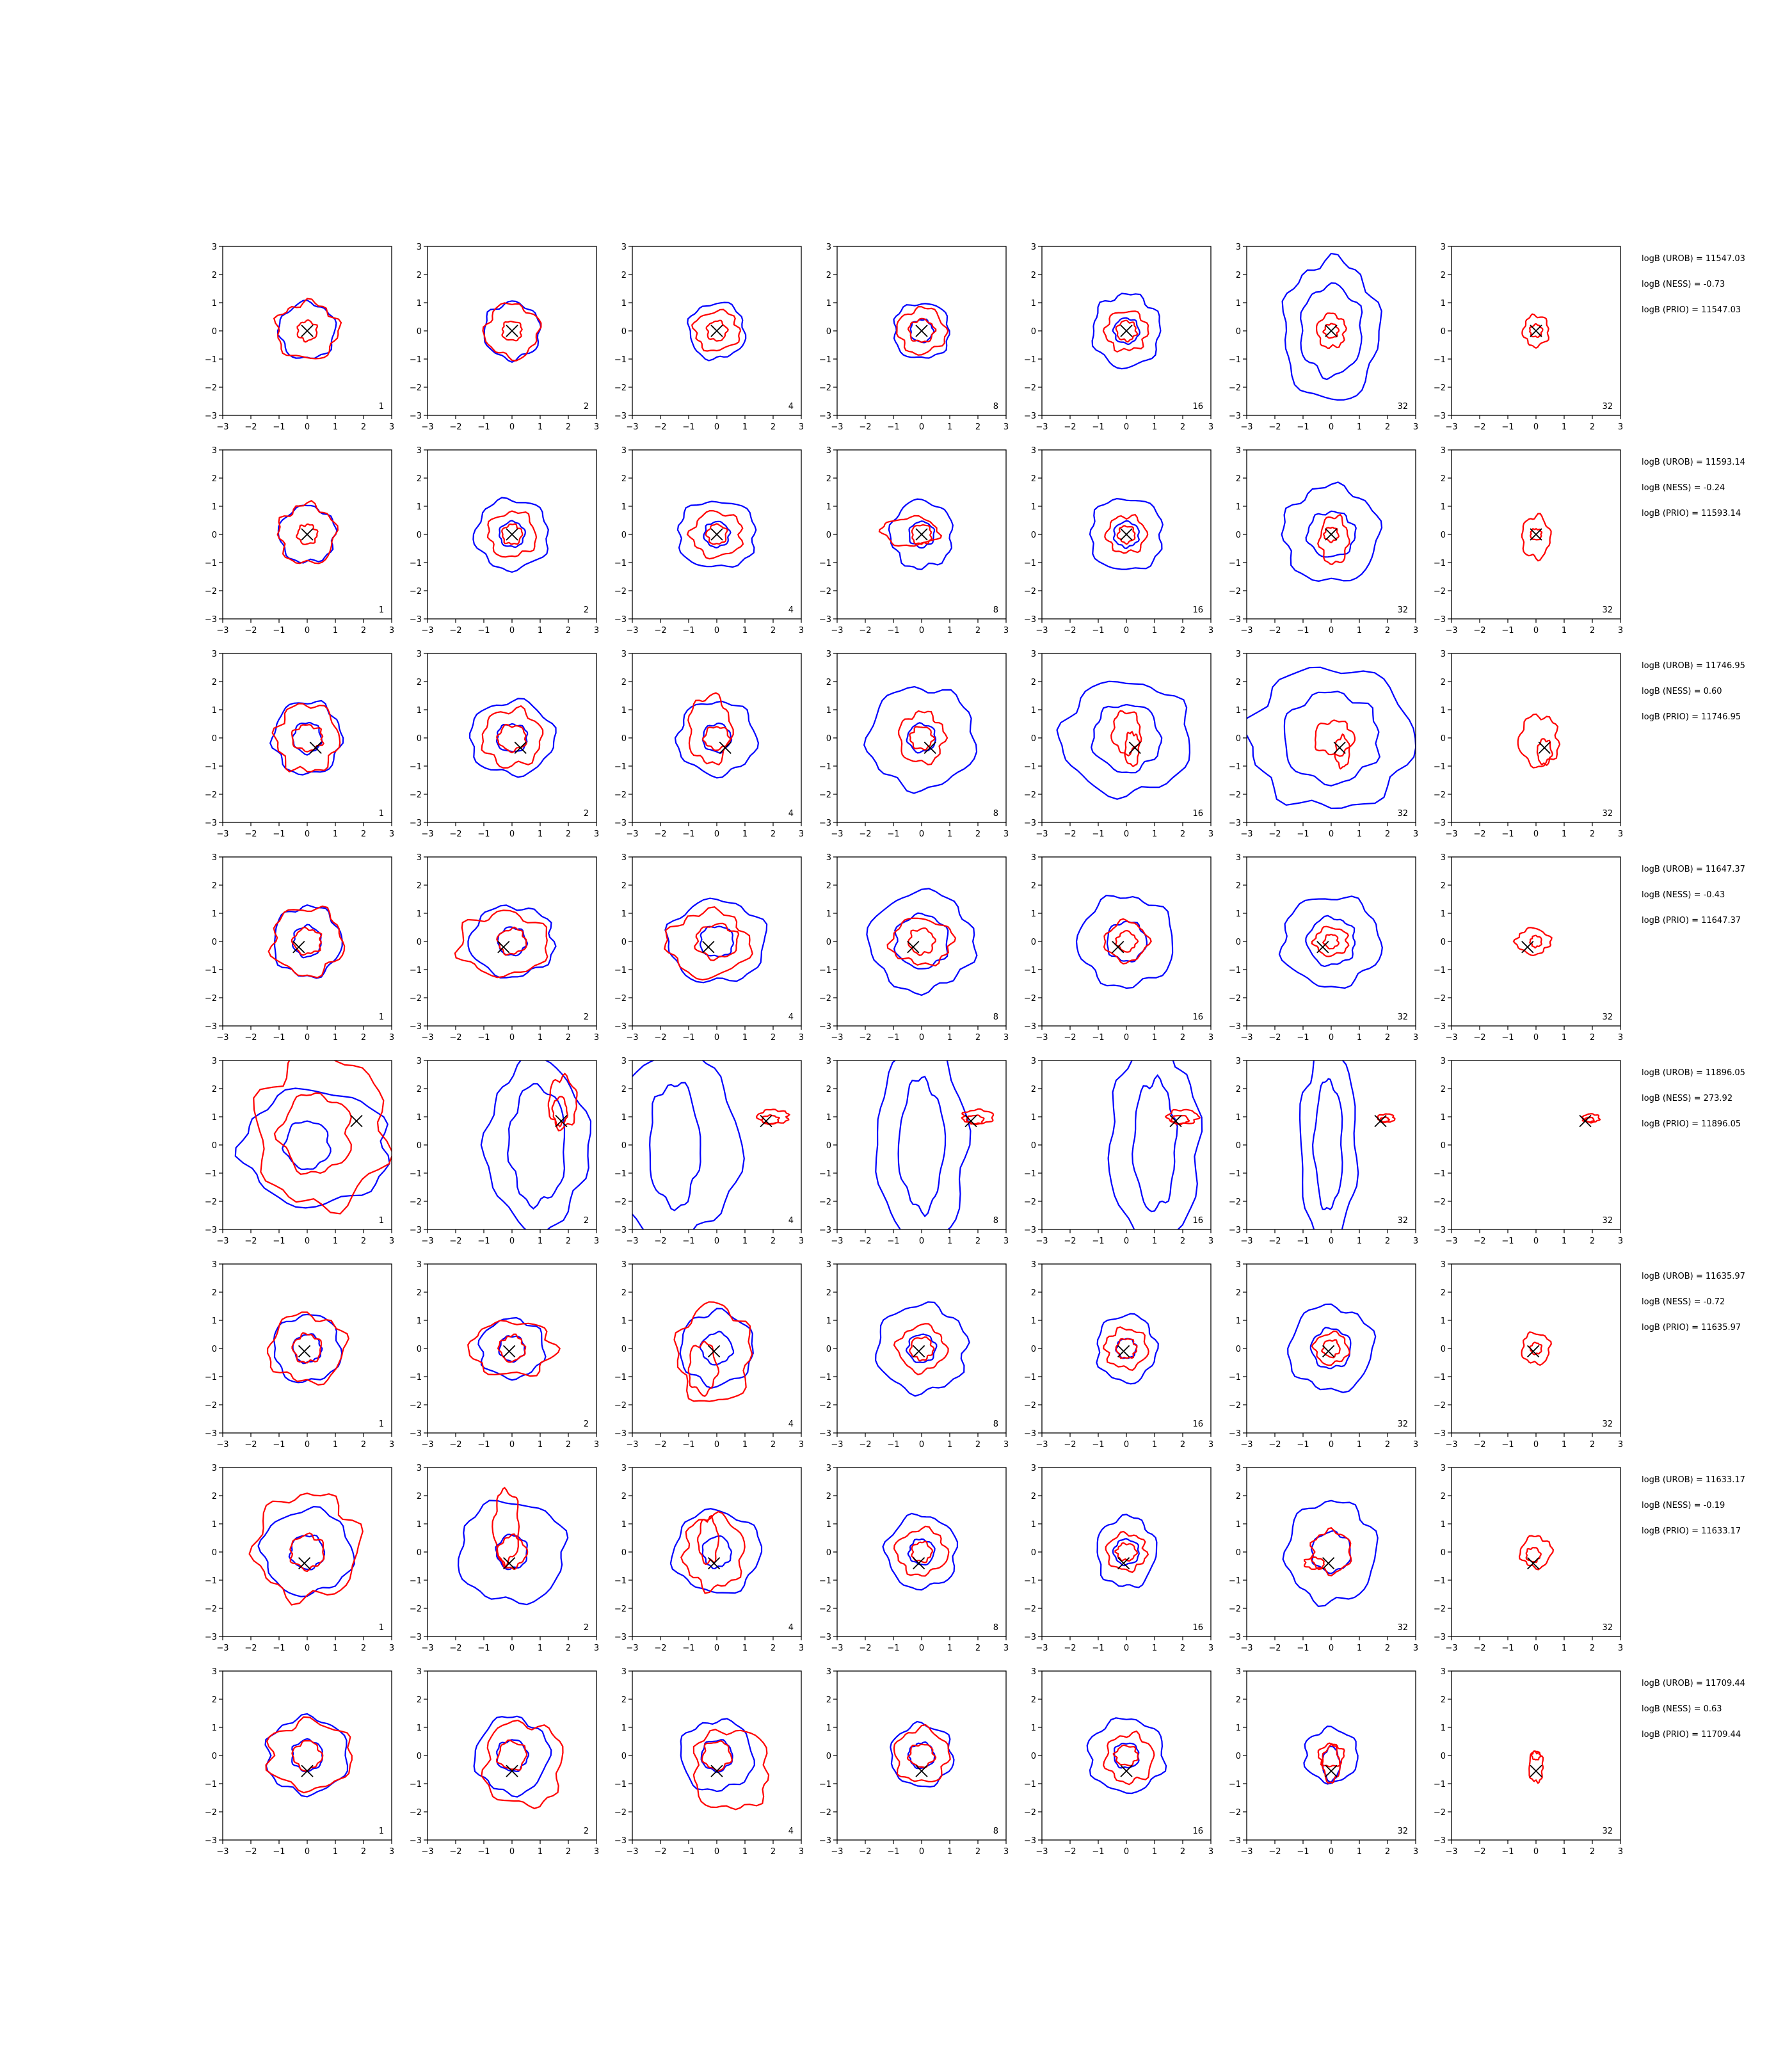 The image size is (1792, 2048). I want to click on panel-number-label: 1, so click(381, 814).